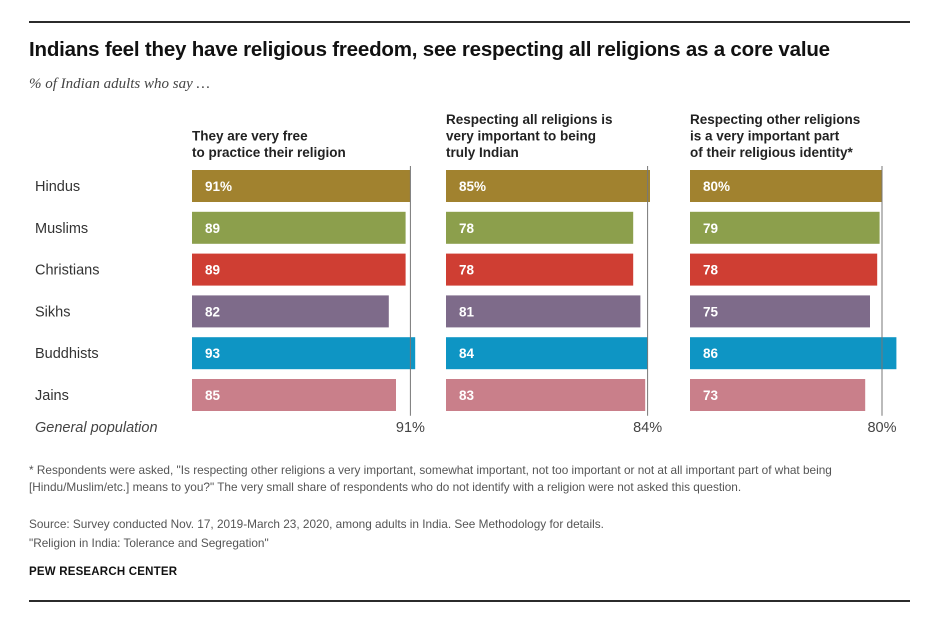 This screenshot has width=939, height=619. What do you see at coordinates (482, 152) in the screenshot?
I see `column-header-2-line-3: truly Indian` at bounding box center [482, 152].